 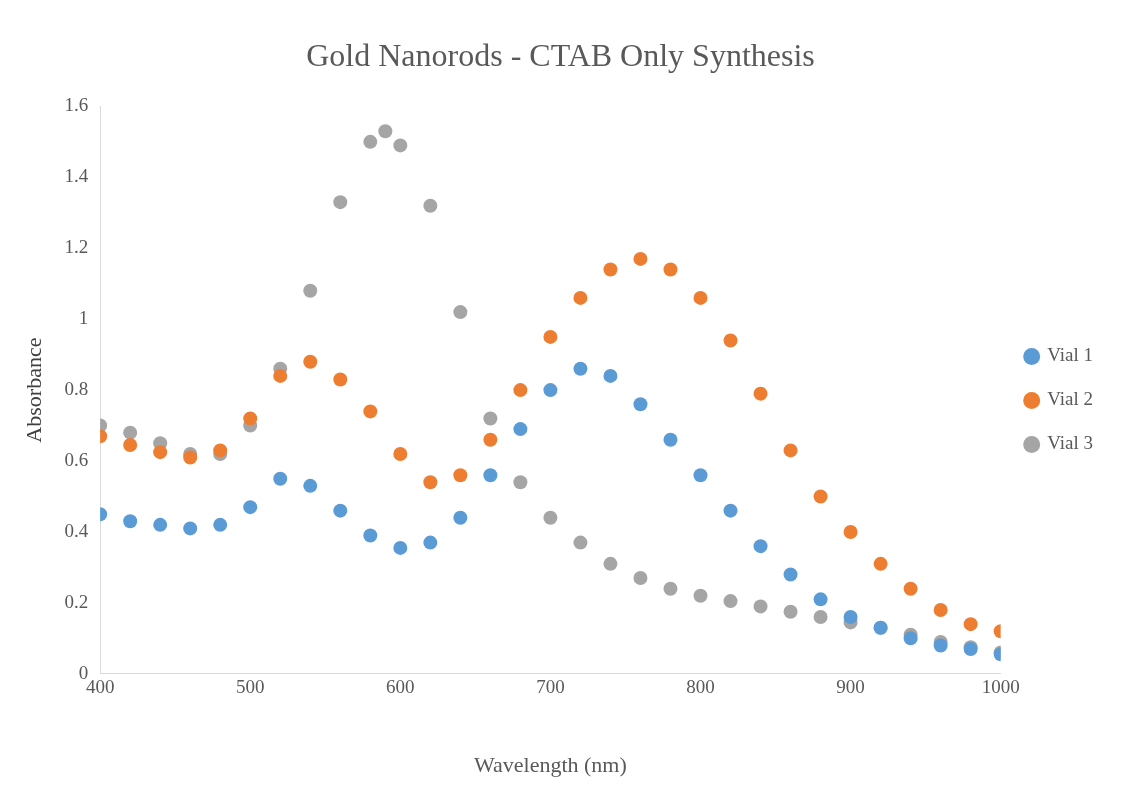 I want to click on x-tick-label: 700, so click(x=550, y=687).